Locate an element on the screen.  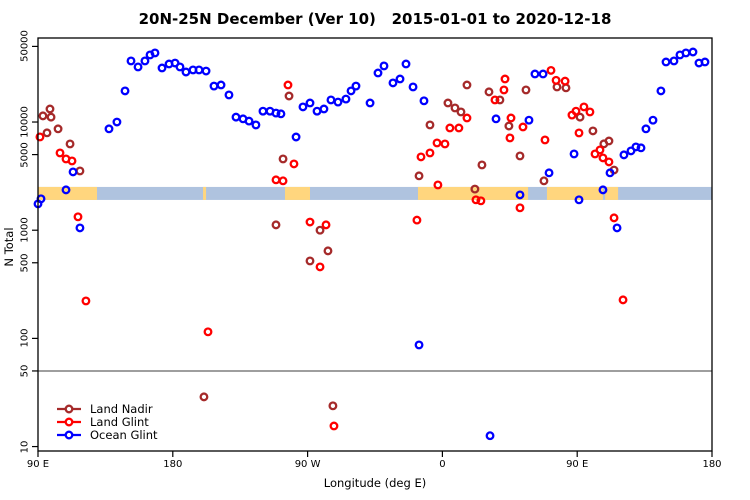
legend-label: Ocean Glint is located at coordinates (124, 434).